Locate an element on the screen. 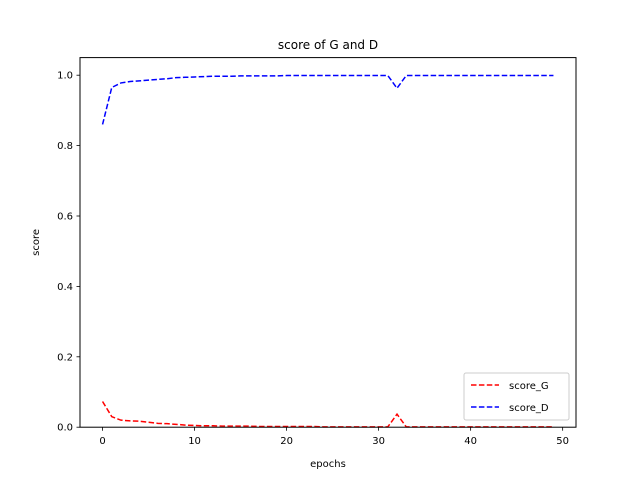 The height and width of the screenshot is (480, 640). x-tick-label: 0 is located at coordinates (102, 441).